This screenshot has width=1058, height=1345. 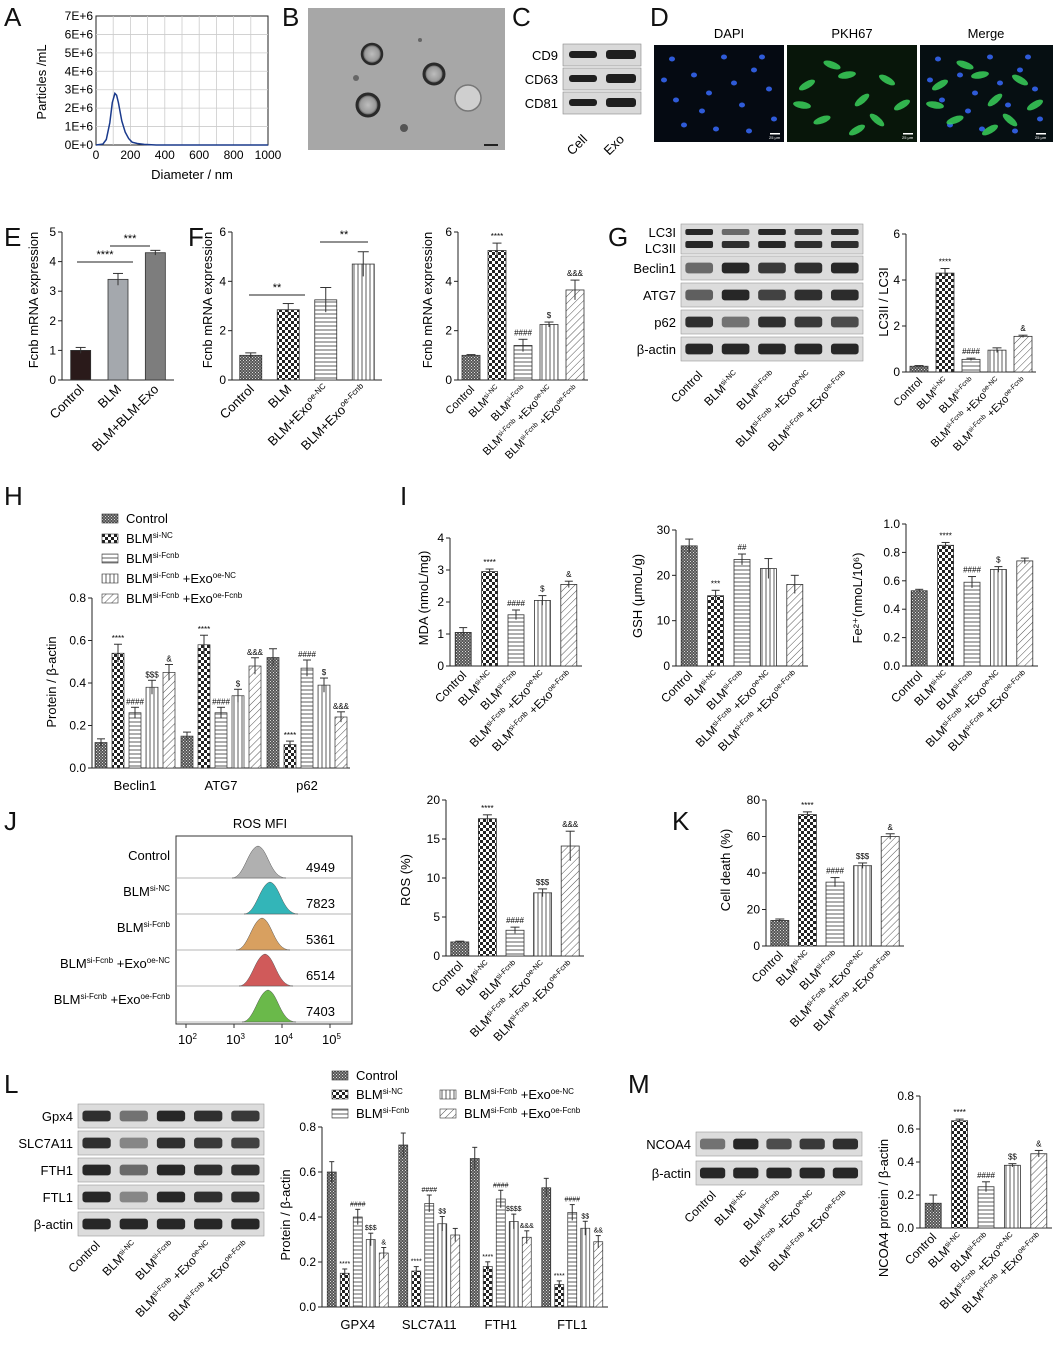 I want to click on blot-row-label: ATG7, so click(x=659, y=295).